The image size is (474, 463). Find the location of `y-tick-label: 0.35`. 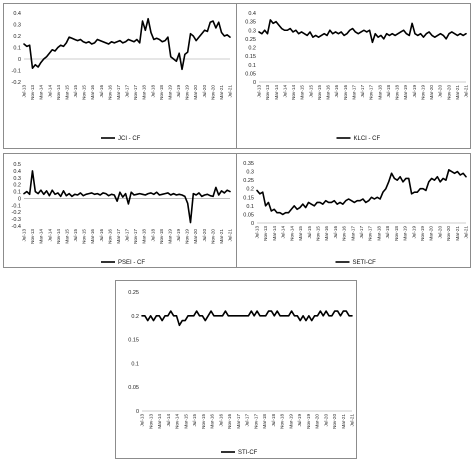

y-tick-label: 0.35 is located at coordinates (248, 164).